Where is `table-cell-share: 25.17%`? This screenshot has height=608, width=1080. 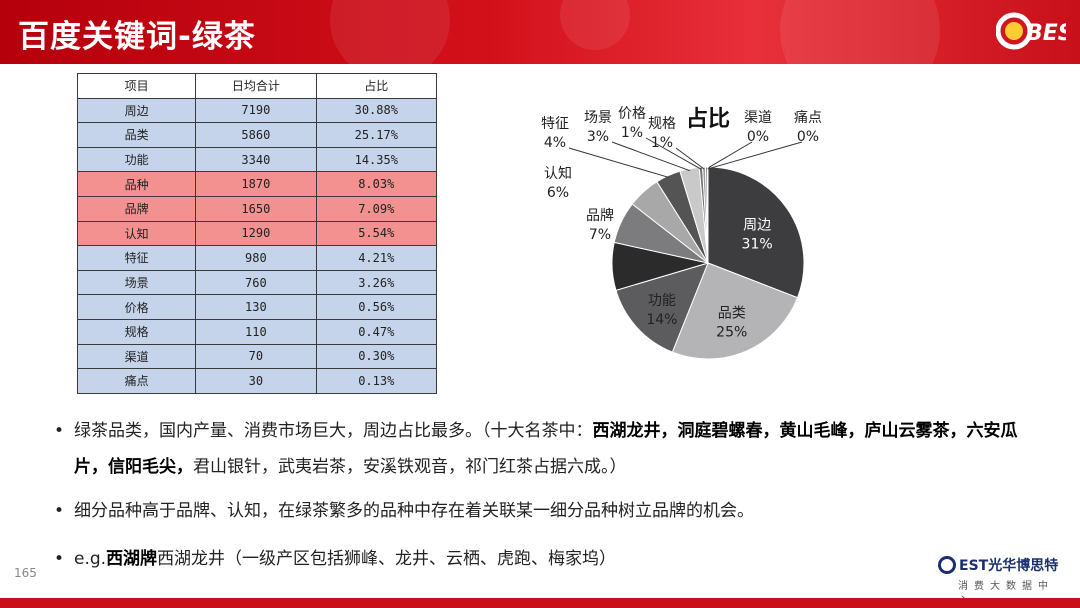 table-cell-share: 25.17% is located at coordinates (376, 135).